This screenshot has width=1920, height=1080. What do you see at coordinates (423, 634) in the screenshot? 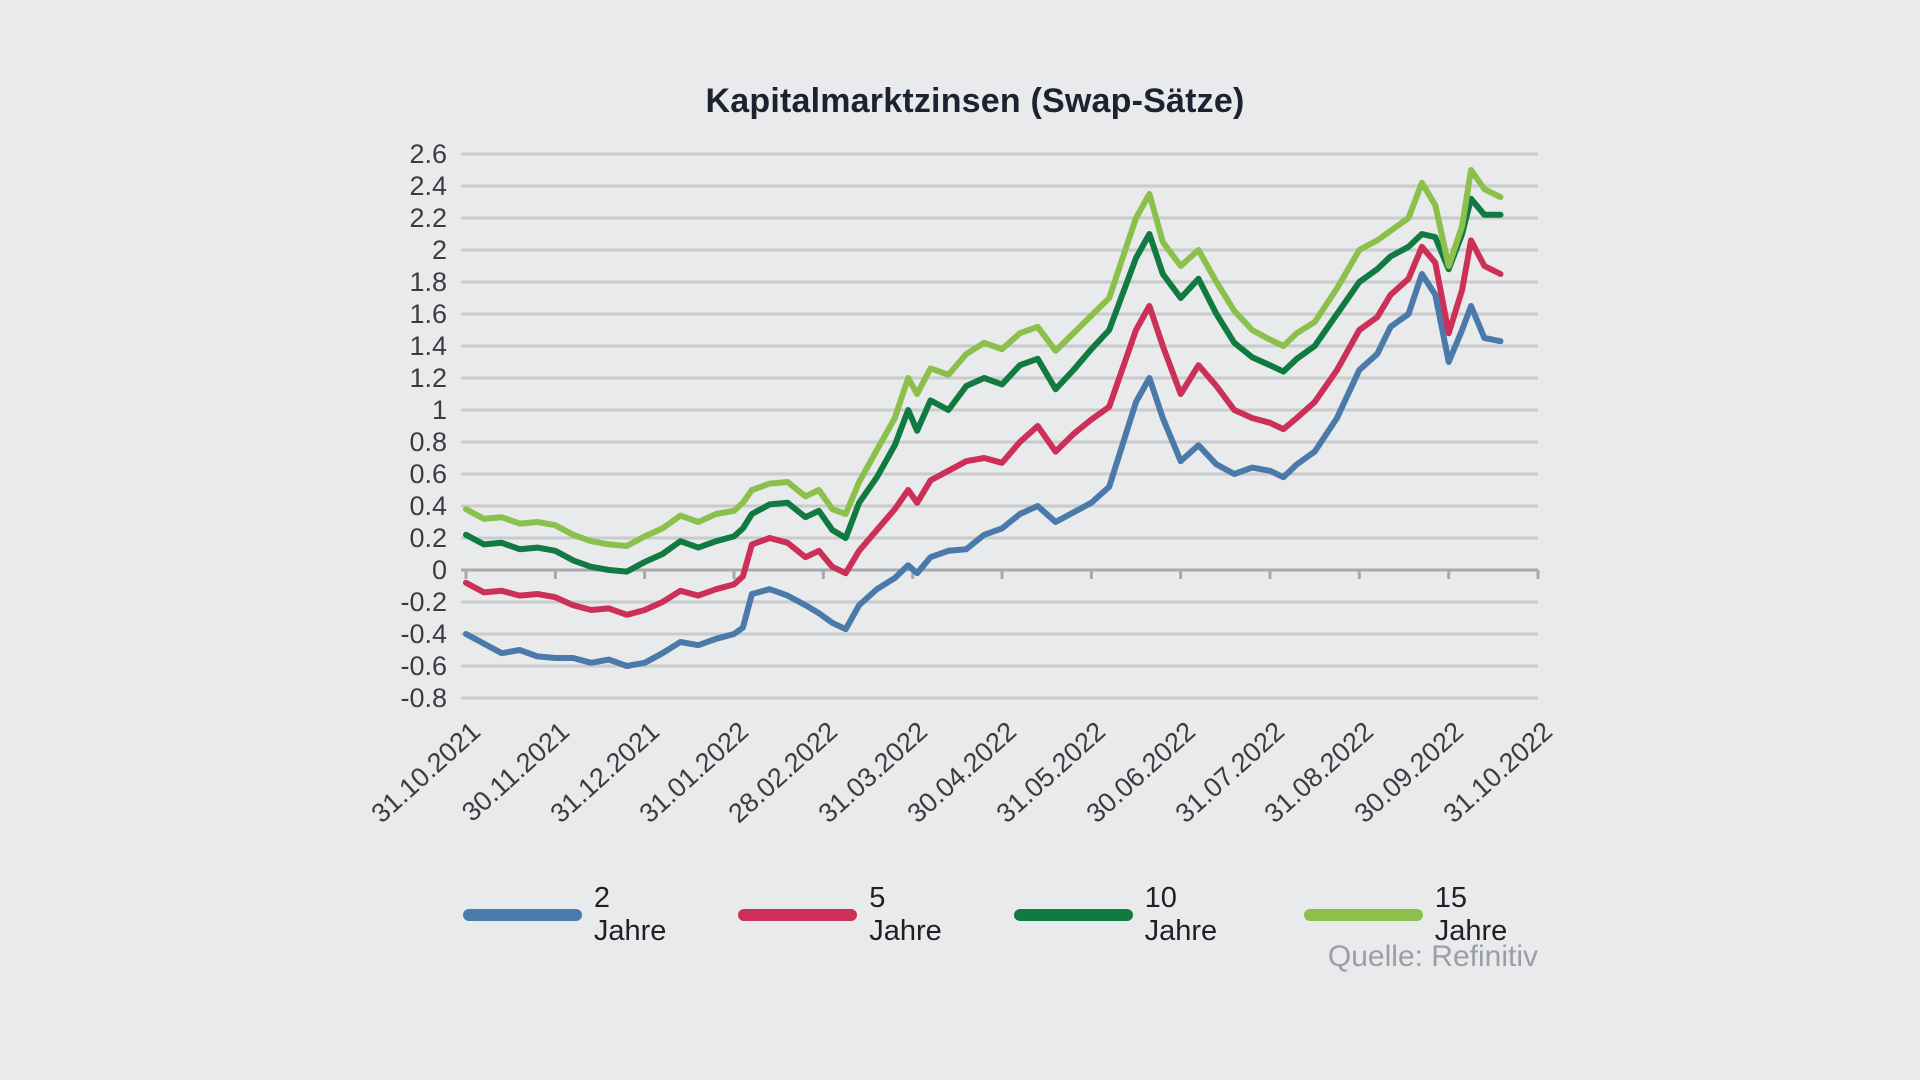
I see `y-axis-label: -0.4` at bounding box center [423, 634].